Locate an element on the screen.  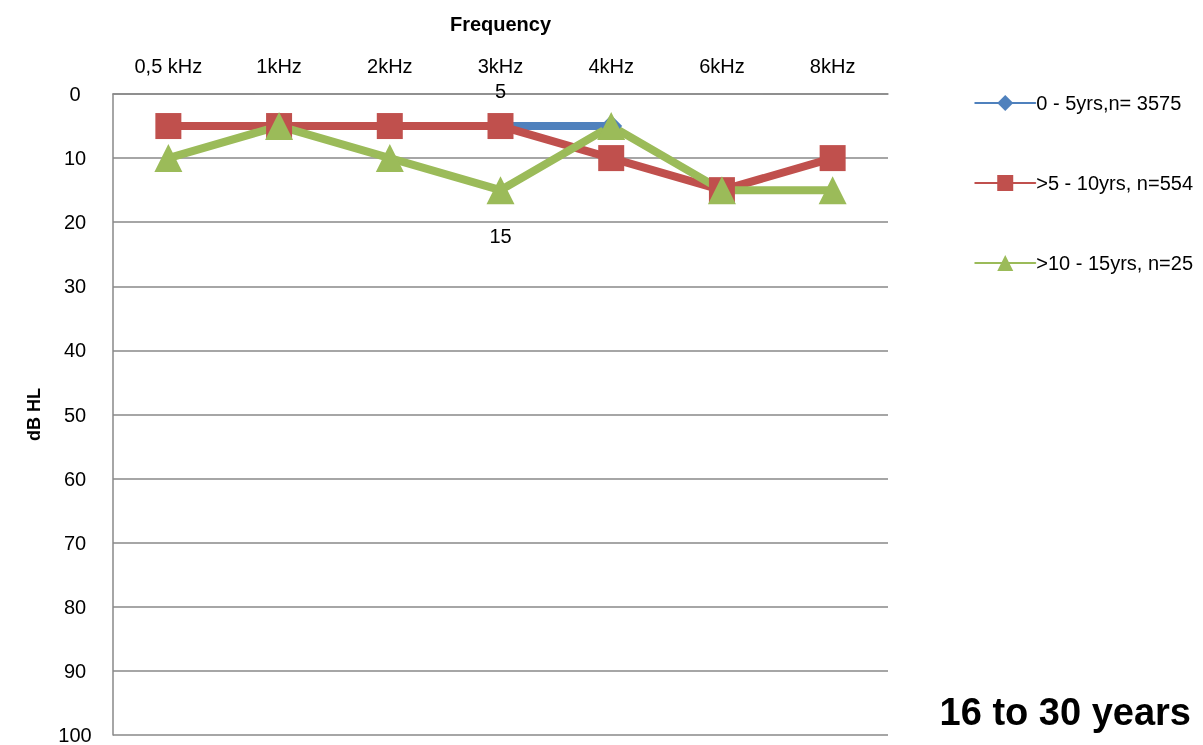
data-label: 5 is located at coordinates (500, 91).